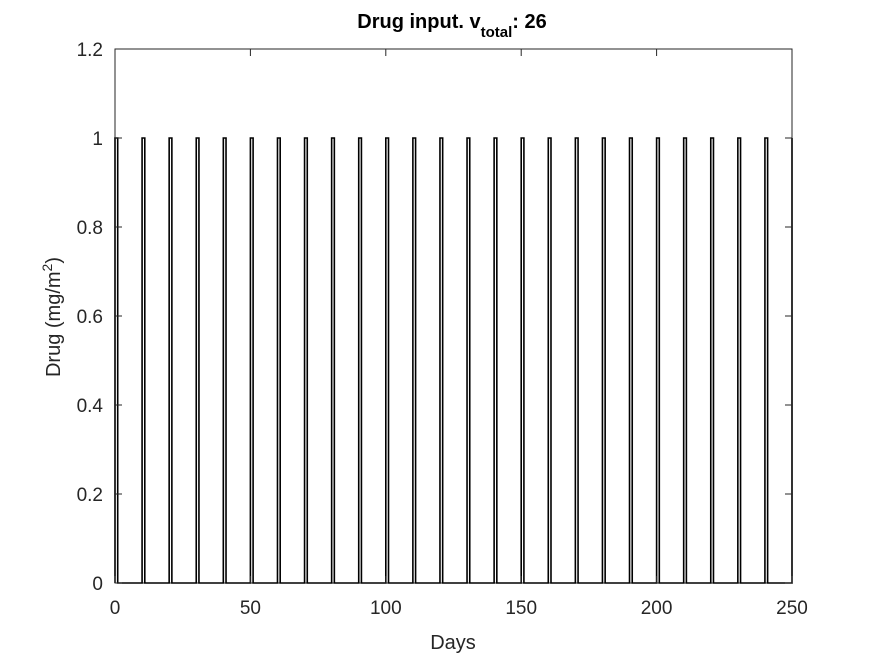  I want to click on y-tick-label: 1, so click(97, 139).